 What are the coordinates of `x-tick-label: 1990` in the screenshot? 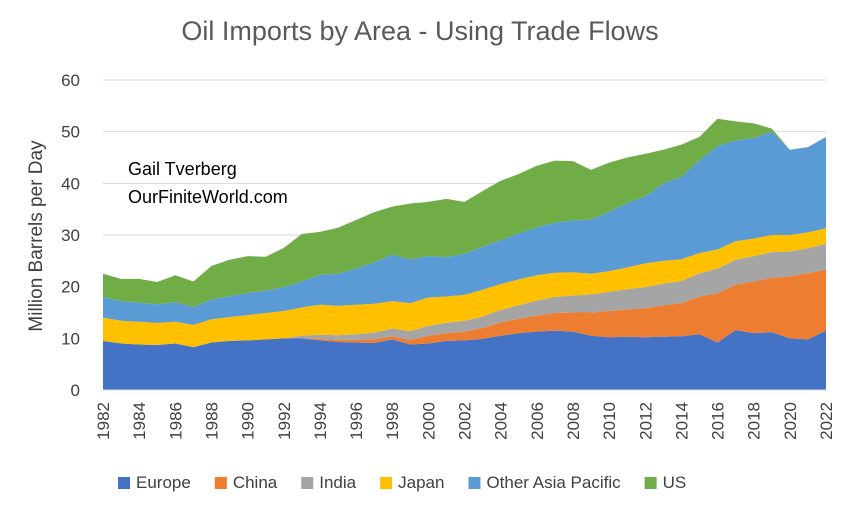 It's located at (248, 421).